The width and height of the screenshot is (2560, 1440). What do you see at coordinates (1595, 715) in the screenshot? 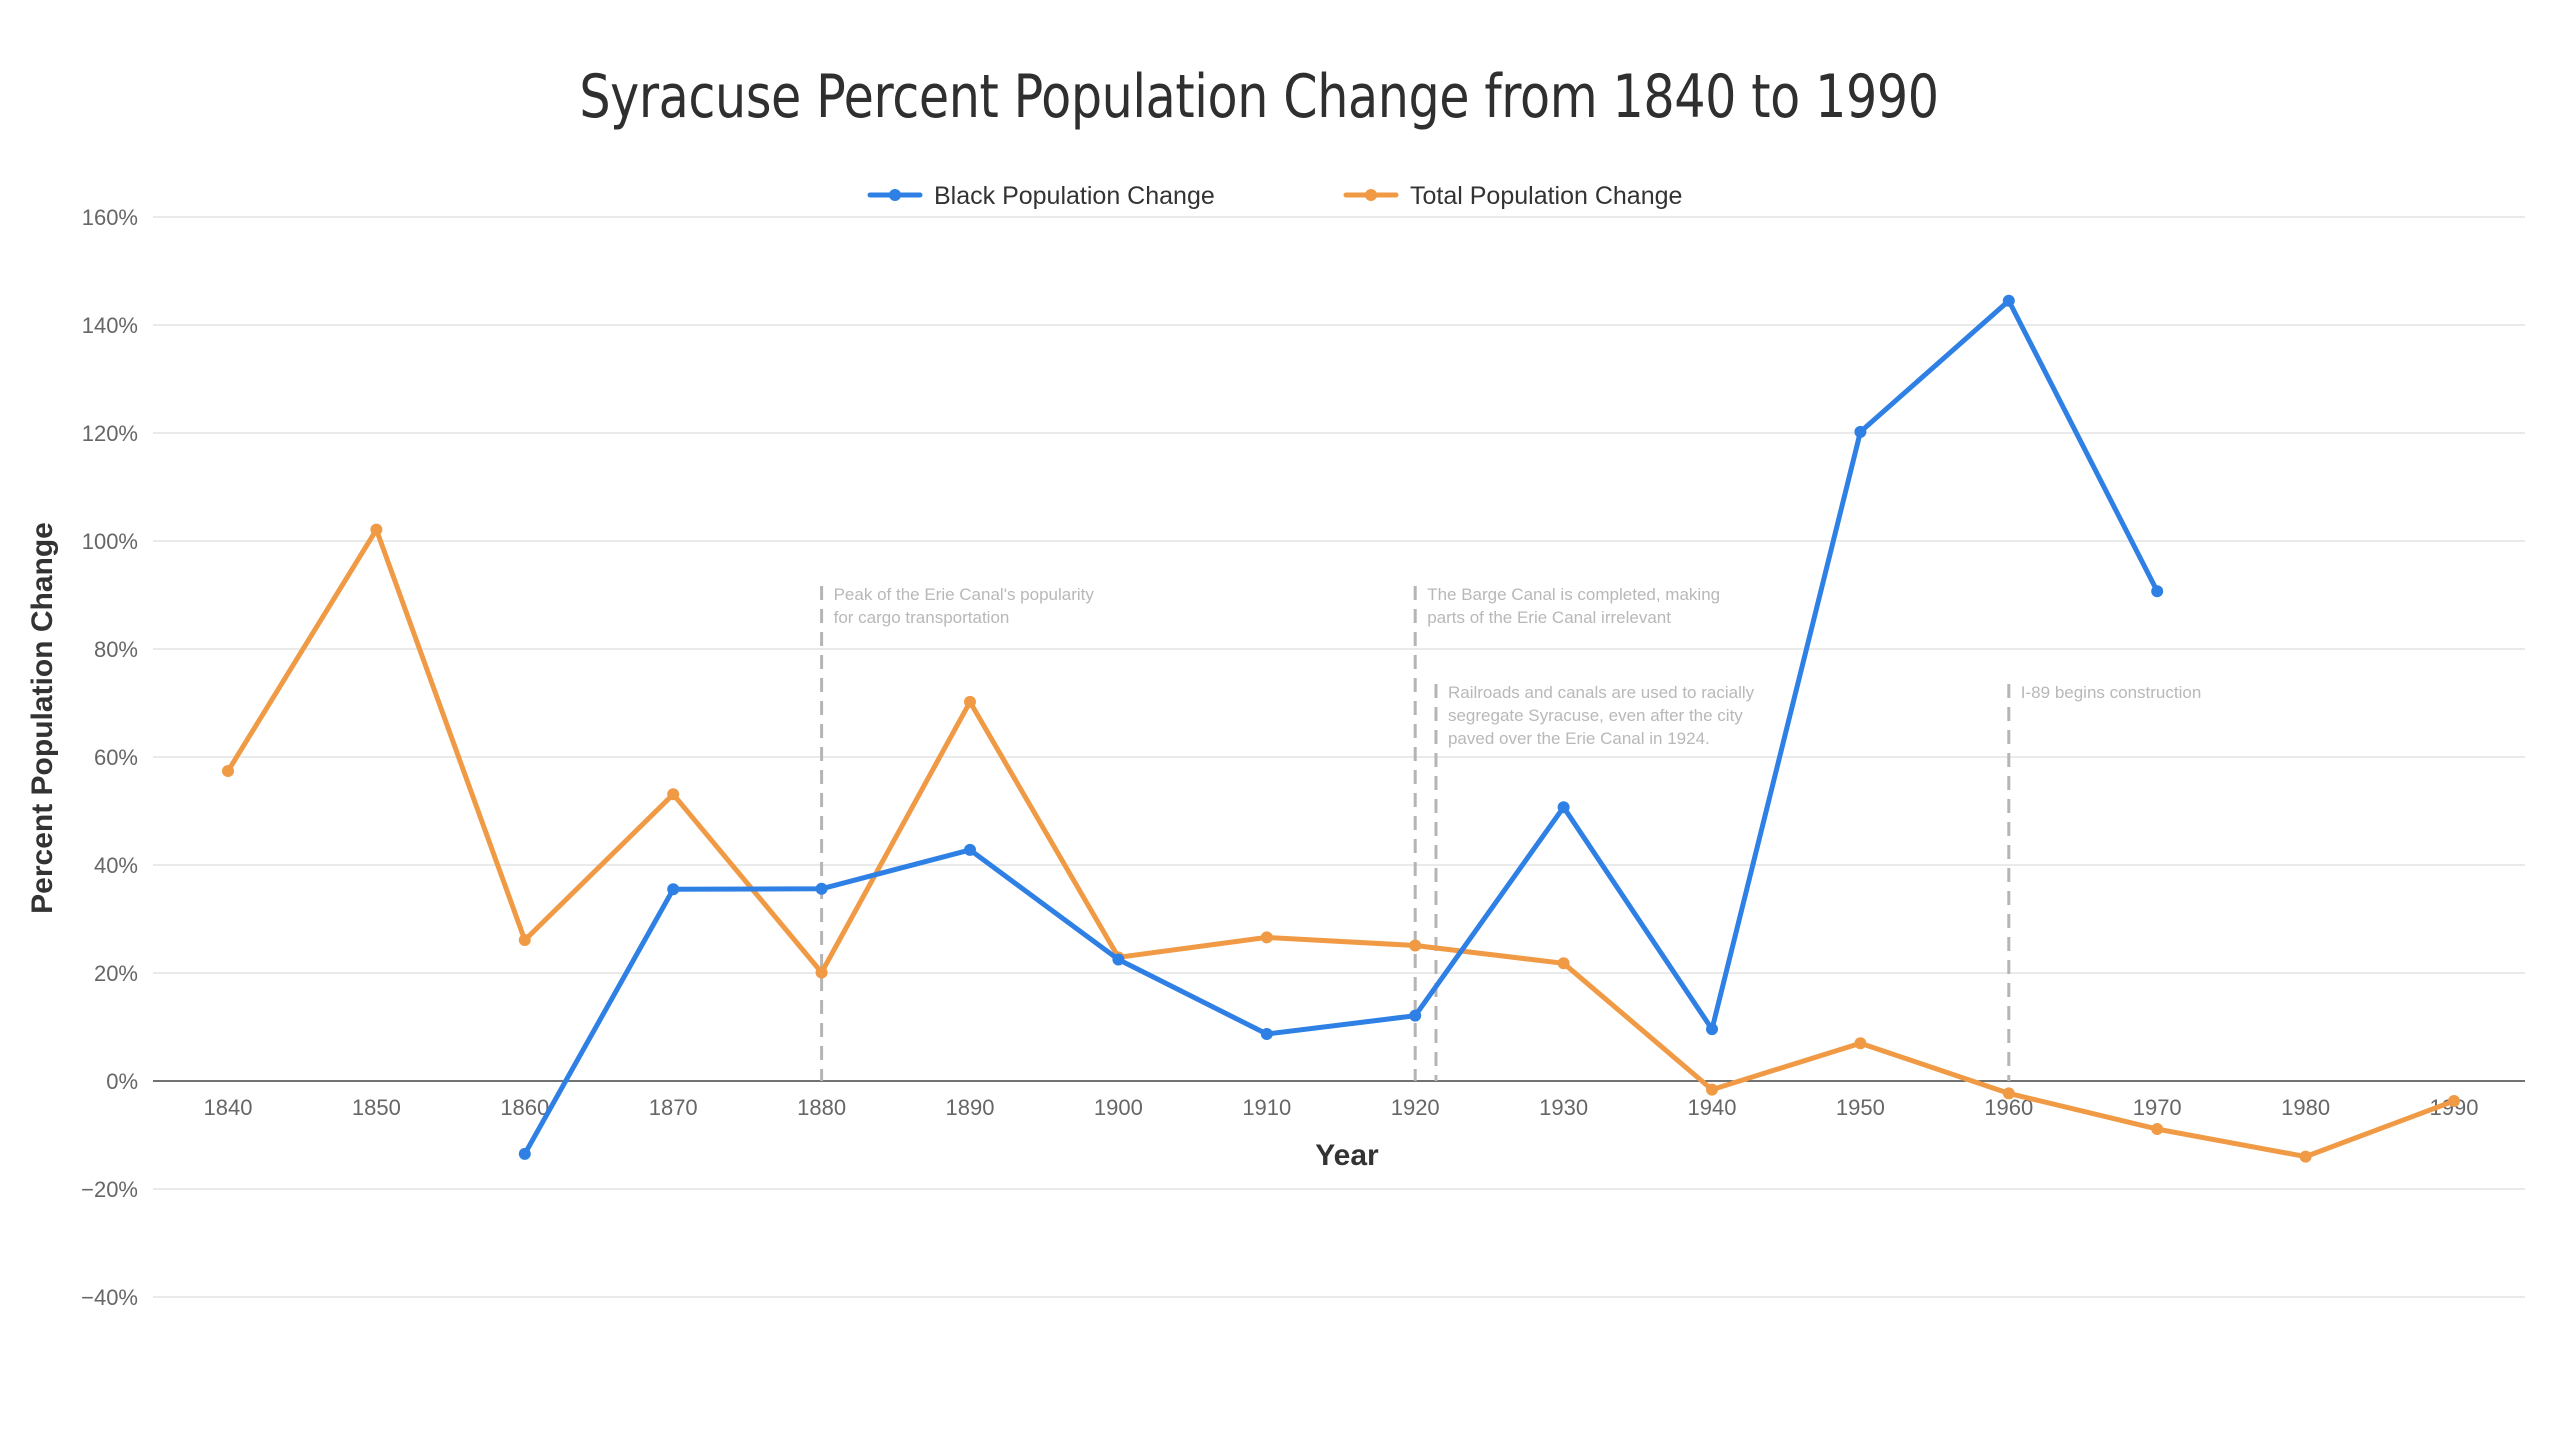
I see `annotation-text: segregate Syracuse, even after the city` at bounding box center [1595, 715].